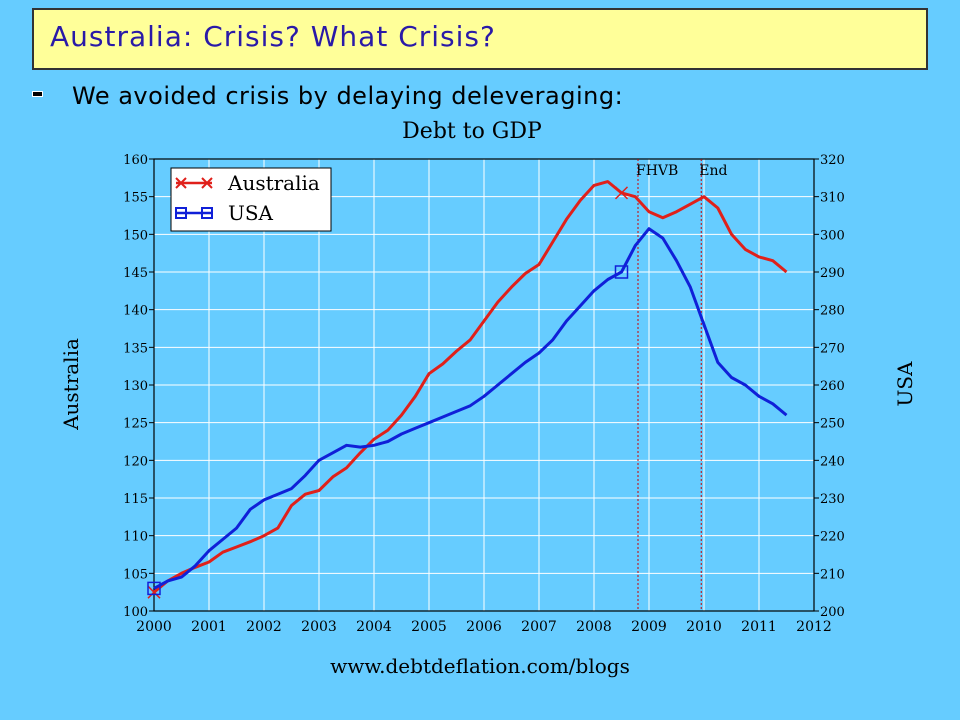 The width and height of the screenshot is (960, 720). Describe the element at coordinates (539, 627) in the screenshot. I see `x-tick-label: 2007` at that location.